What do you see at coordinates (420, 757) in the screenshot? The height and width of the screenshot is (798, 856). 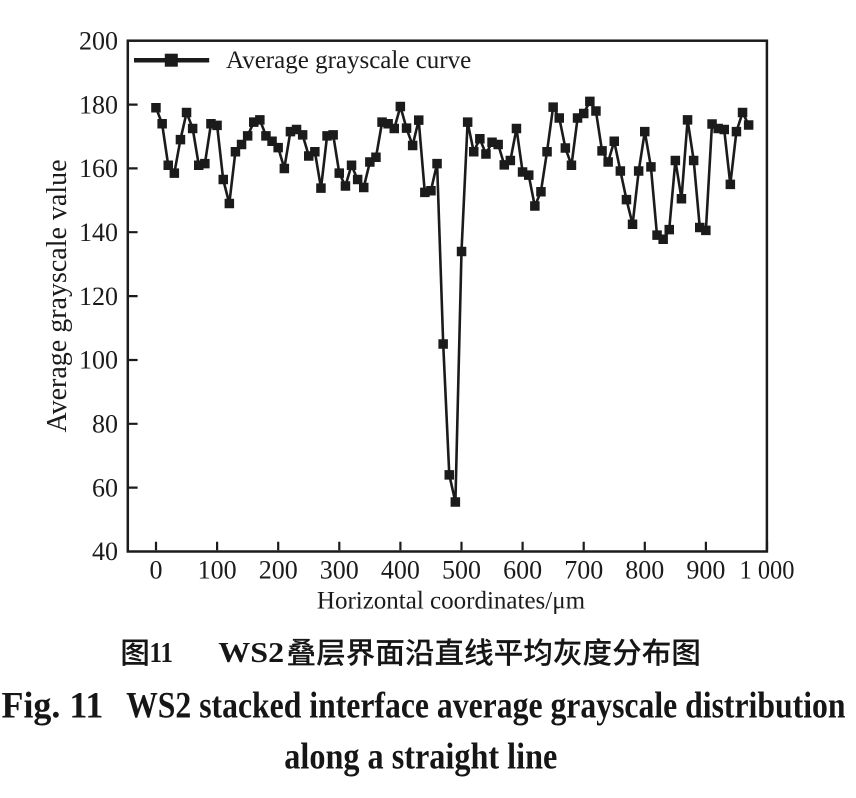 I see `svg-text: along a straight line` at bounding box center [420, 757].